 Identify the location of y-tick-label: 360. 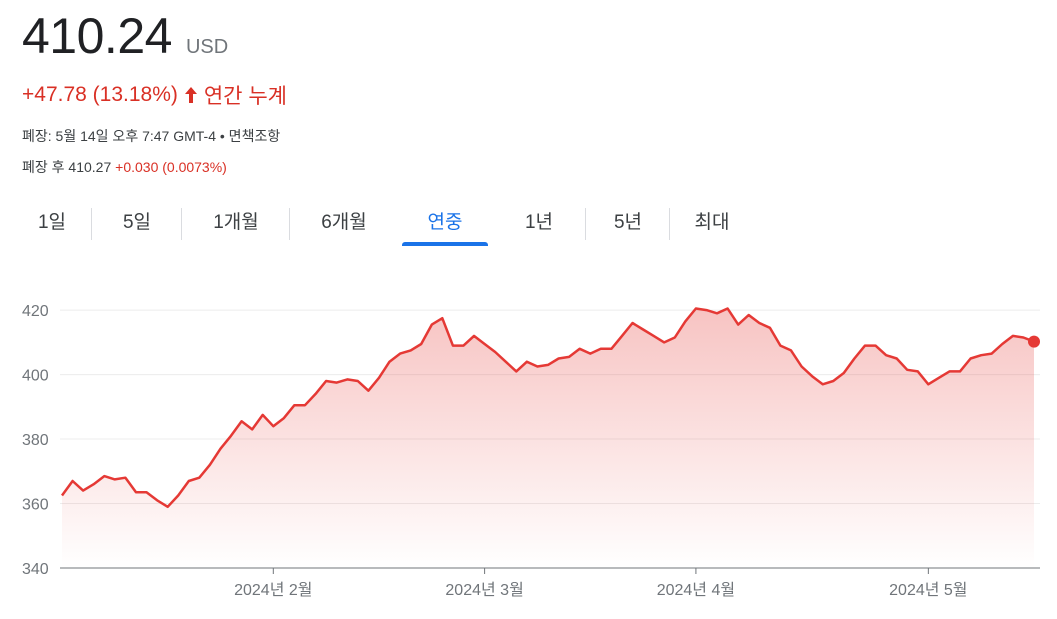
(35, 505).